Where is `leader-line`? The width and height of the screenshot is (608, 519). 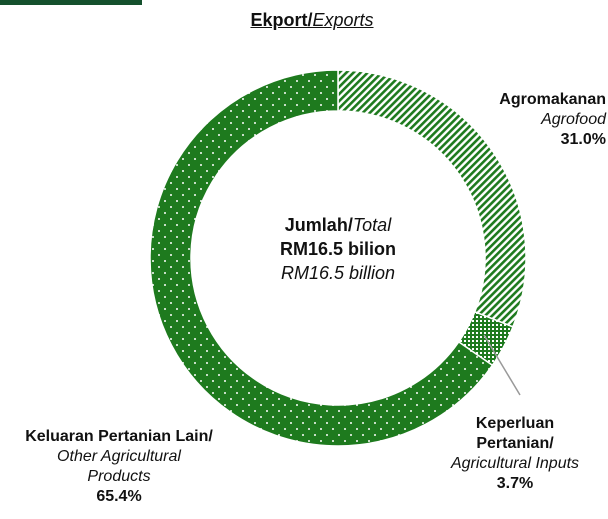
leader-line is located at coordinates (502, 365).